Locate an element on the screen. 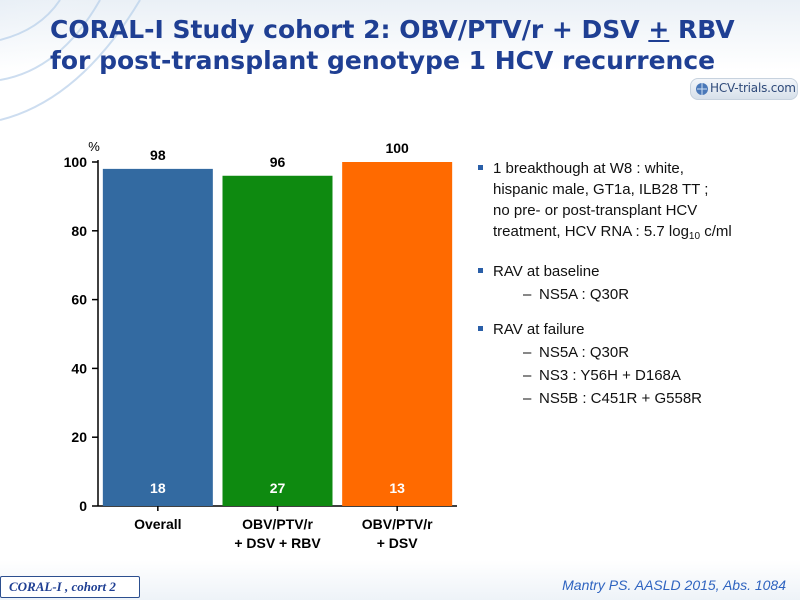 This screenshot has width=800, height=600. title-line1-end: RBV is located at coordinates (702, 29).